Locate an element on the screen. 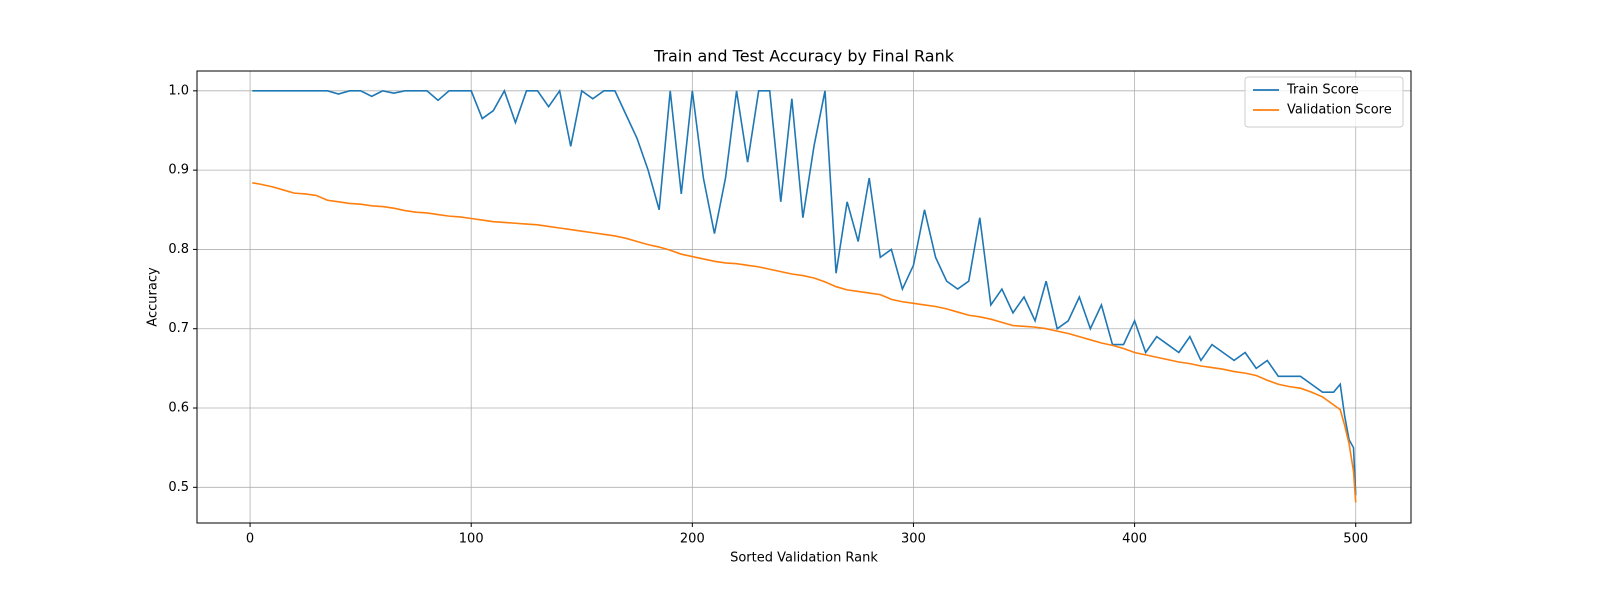 The image size is (1600, 604). x-tick-label: 400 is located at coordinates (1134, 539).